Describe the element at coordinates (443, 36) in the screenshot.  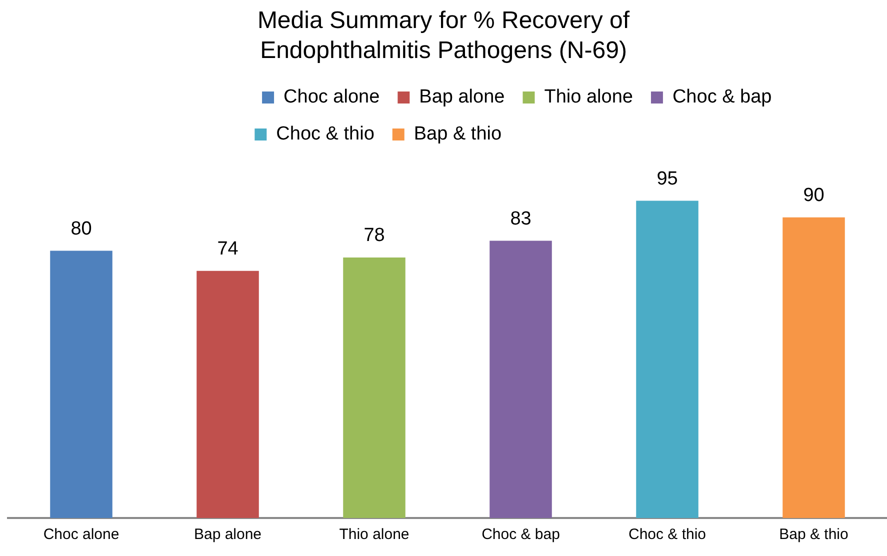
I see `chart-title: Media Summary for % Recovery of Endophthalmitis Pathogens (N-69)` at that location.